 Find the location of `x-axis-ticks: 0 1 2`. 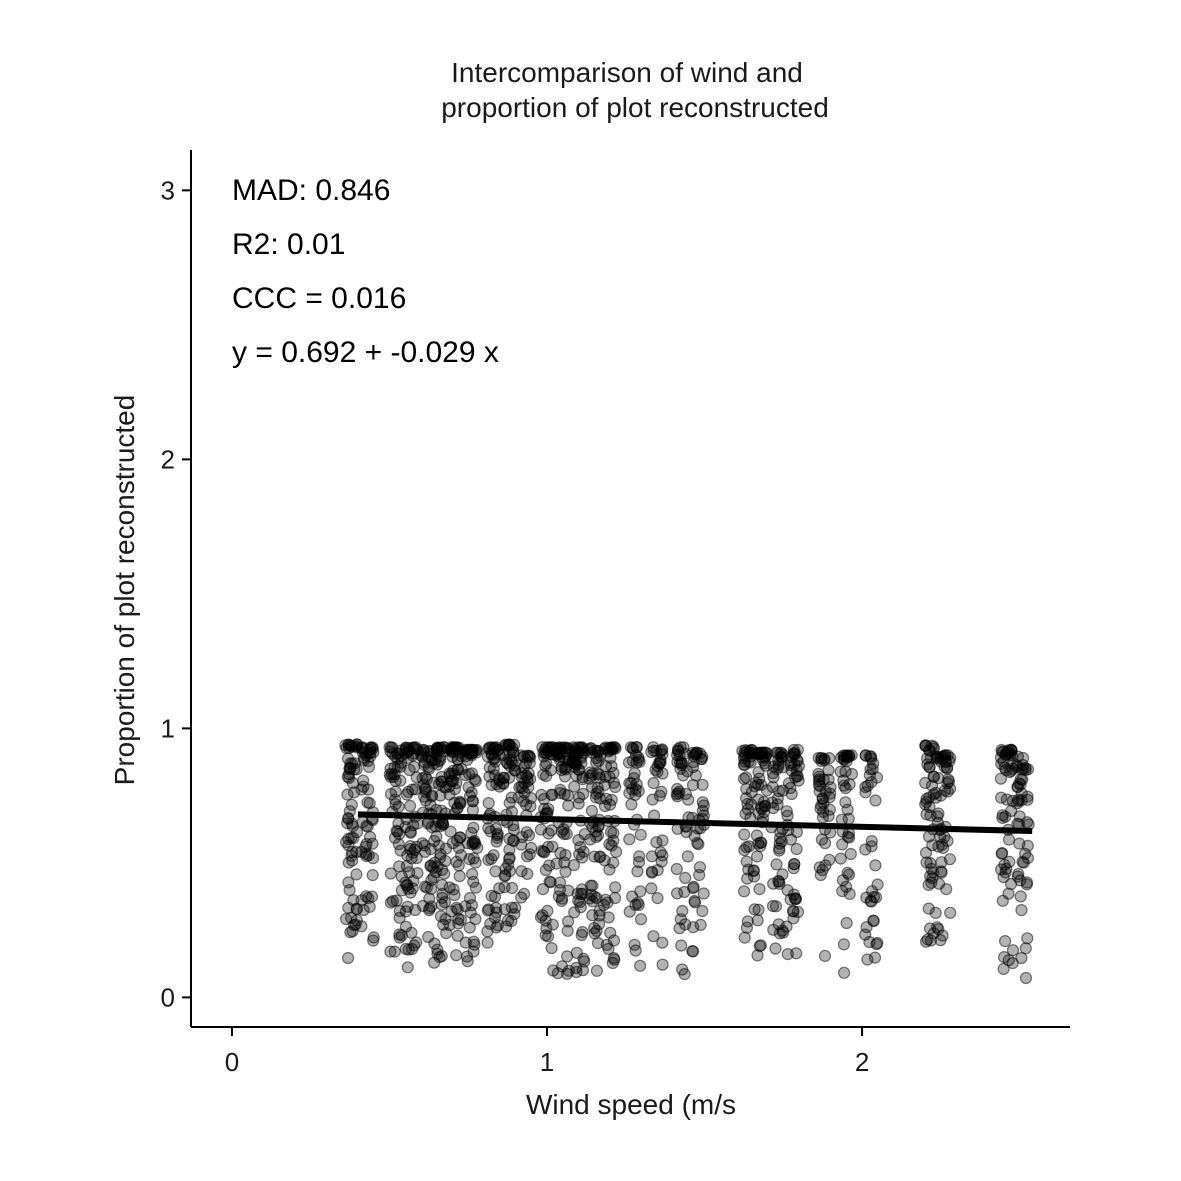

x-axis-ticks: 0 1 2 is located at coordinates (547, 1052).